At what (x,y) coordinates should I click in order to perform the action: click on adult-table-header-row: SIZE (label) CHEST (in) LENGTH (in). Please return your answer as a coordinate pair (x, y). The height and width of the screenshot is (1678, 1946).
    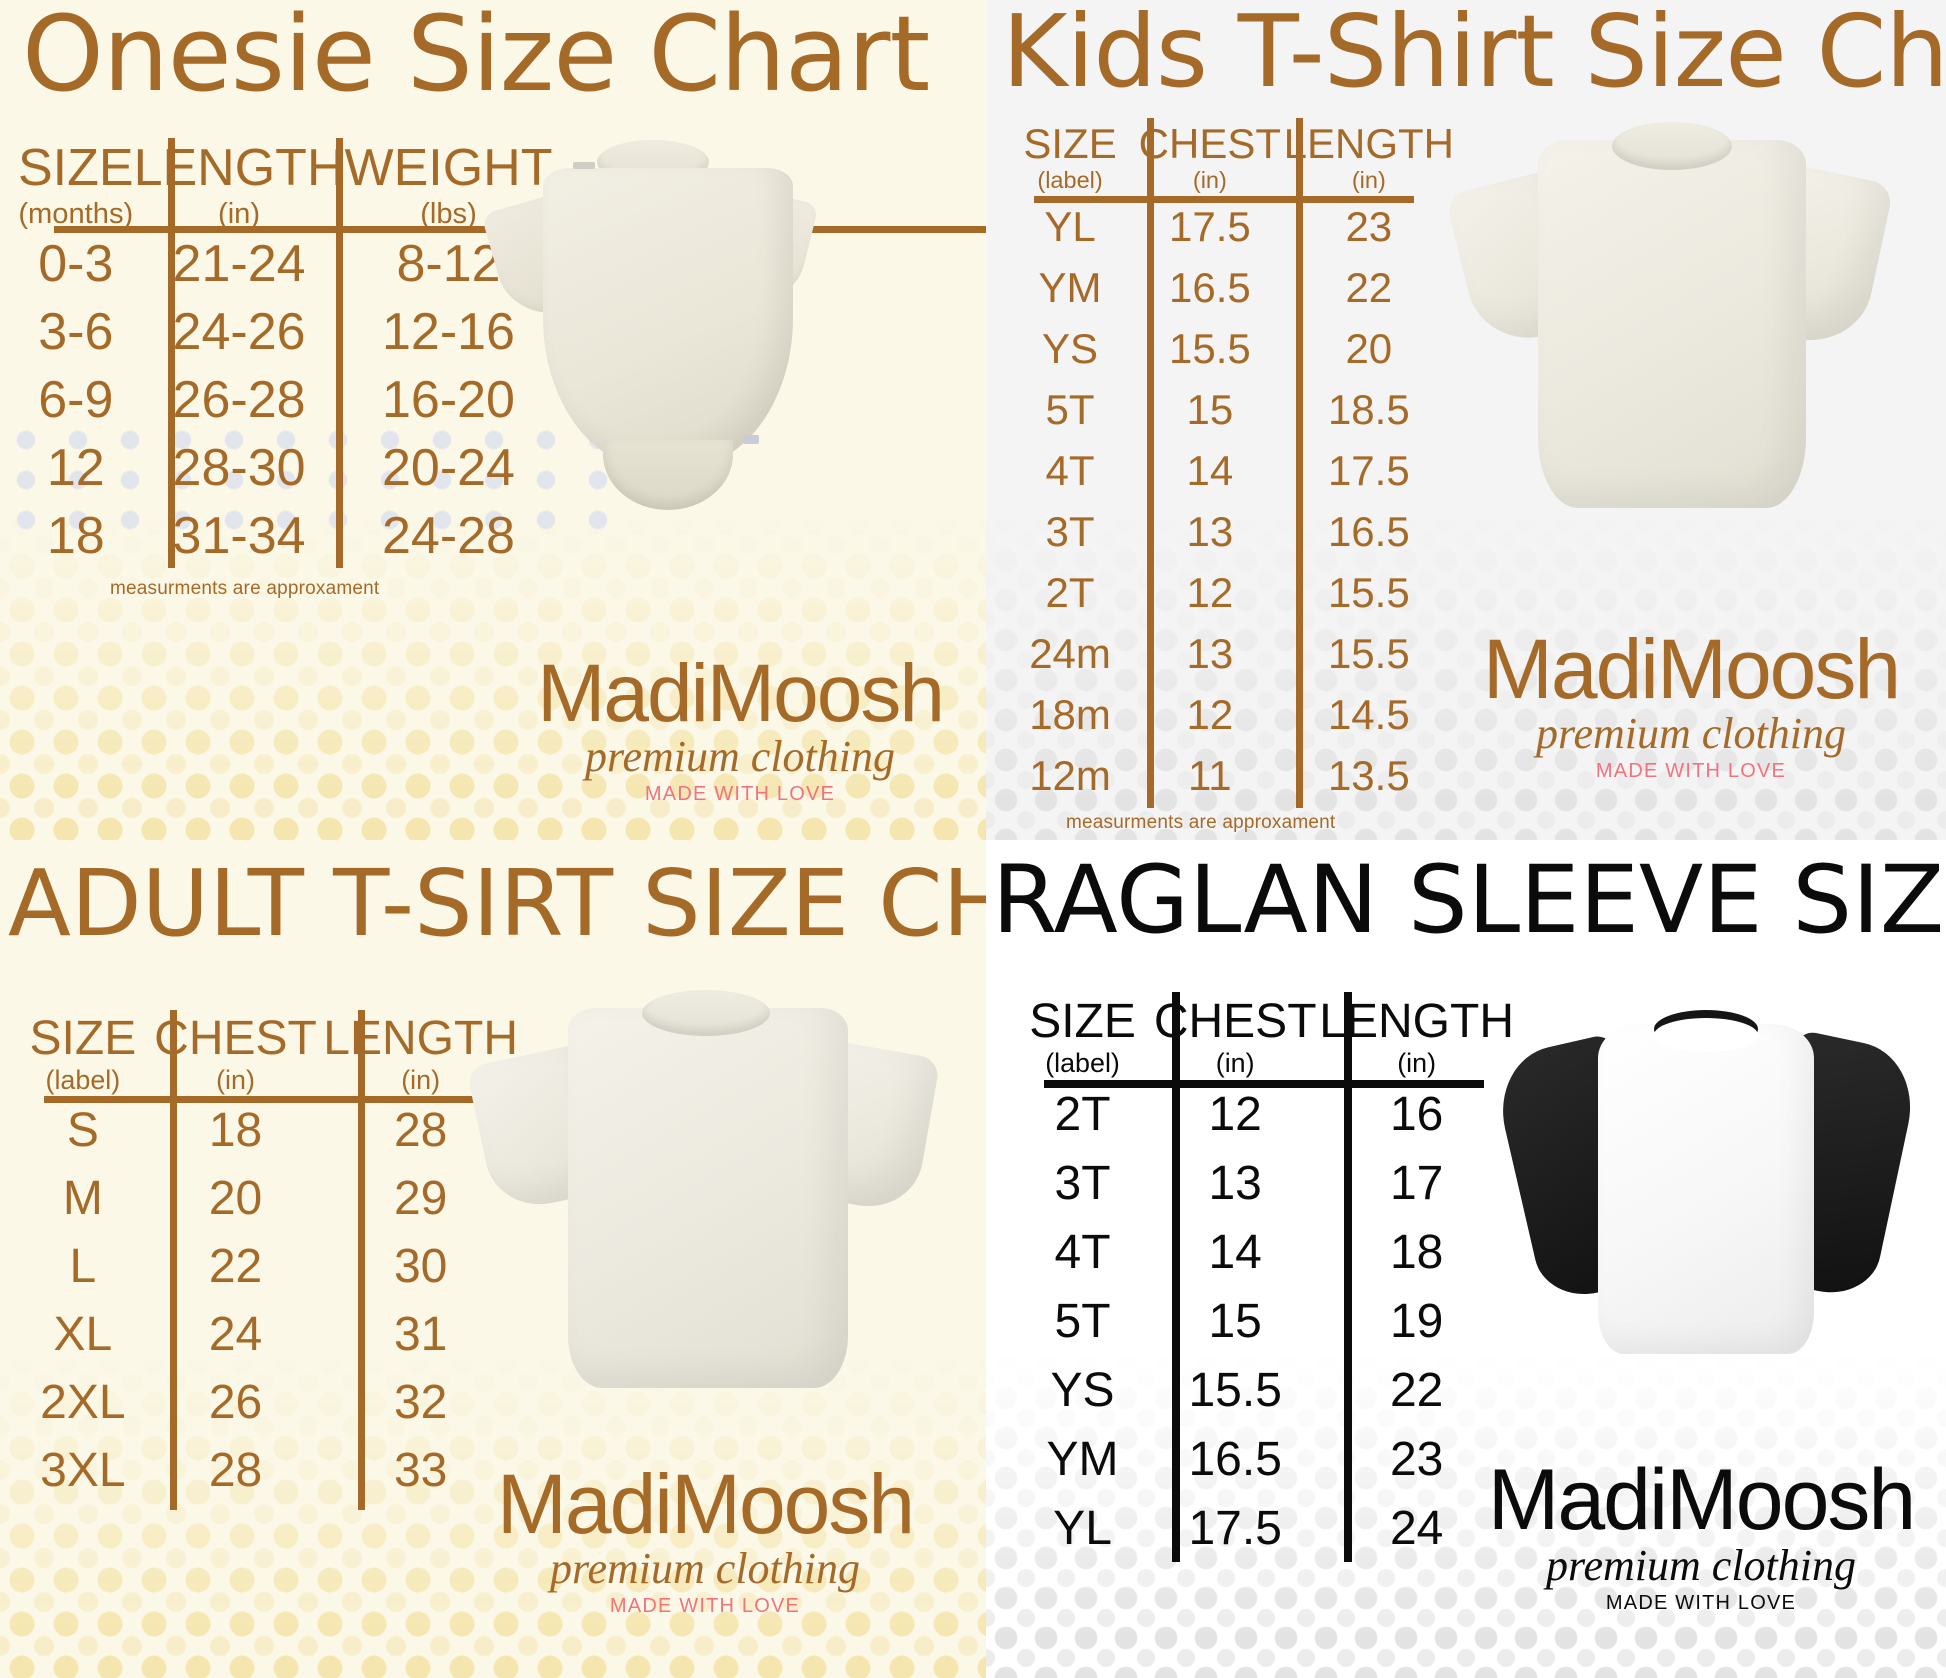
    Looking at the image, I should click on (268, 1053).